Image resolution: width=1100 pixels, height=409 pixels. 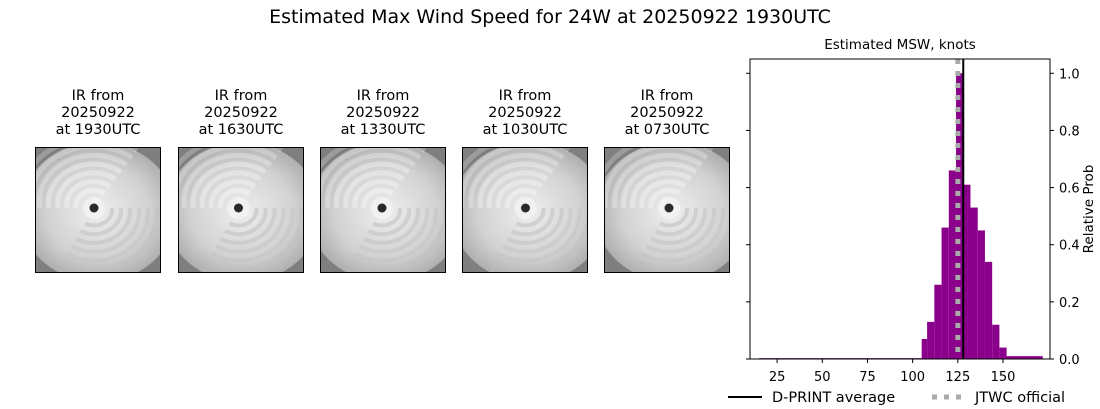 I want to click on x-tick-label: 125, so click(x=957, y=377).